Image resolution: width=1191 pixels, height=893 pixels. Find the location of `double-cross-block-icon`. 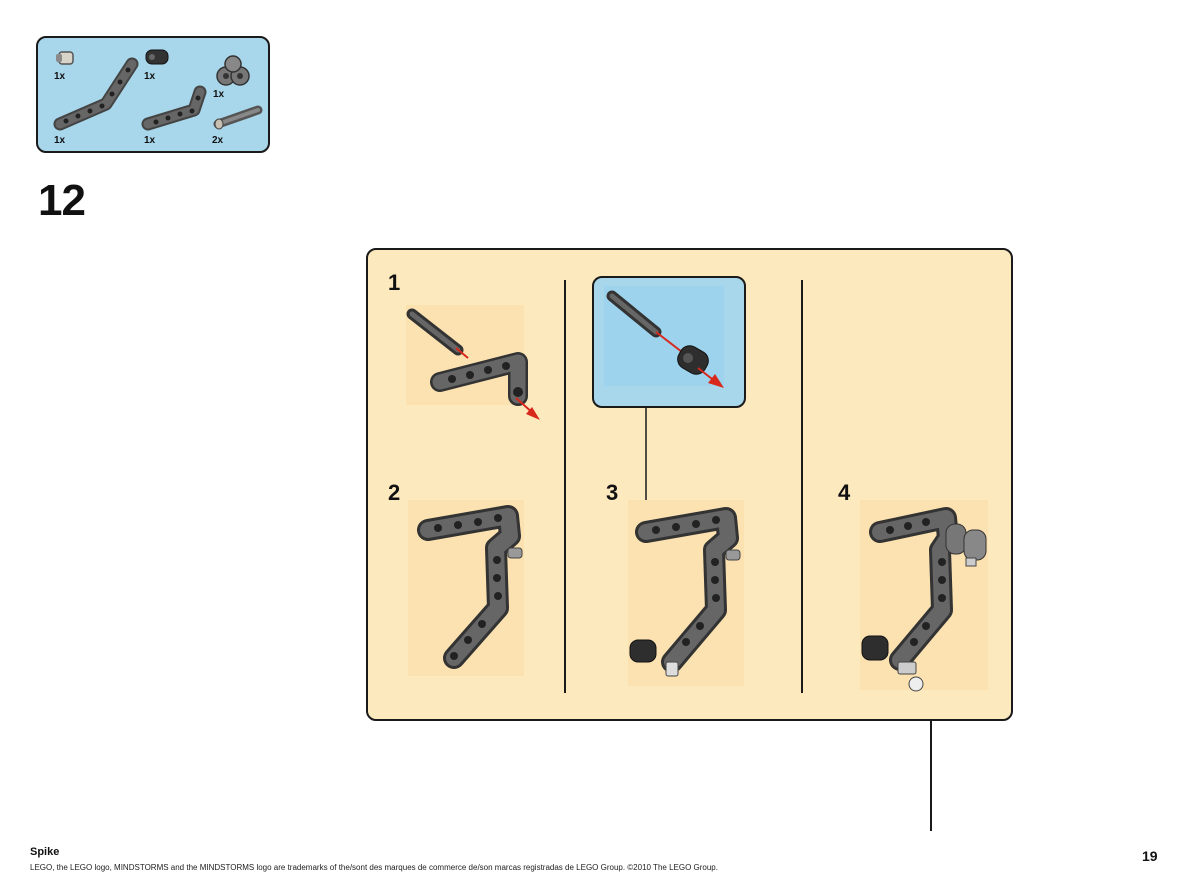

double-cross-block-icon is located at coordinates (233, 70).